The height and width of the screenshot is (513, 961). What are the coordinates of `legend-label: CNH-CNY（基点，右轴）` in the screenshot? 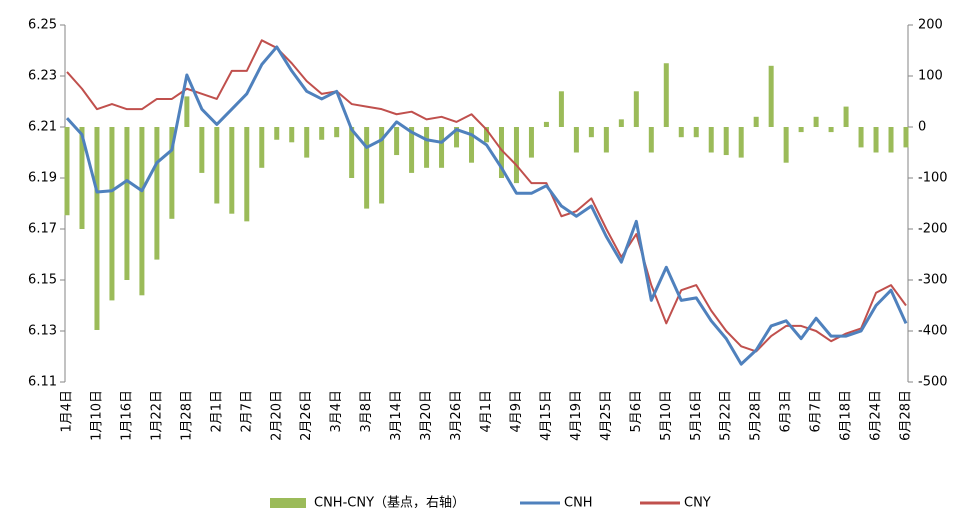 It's located at (389, 503).